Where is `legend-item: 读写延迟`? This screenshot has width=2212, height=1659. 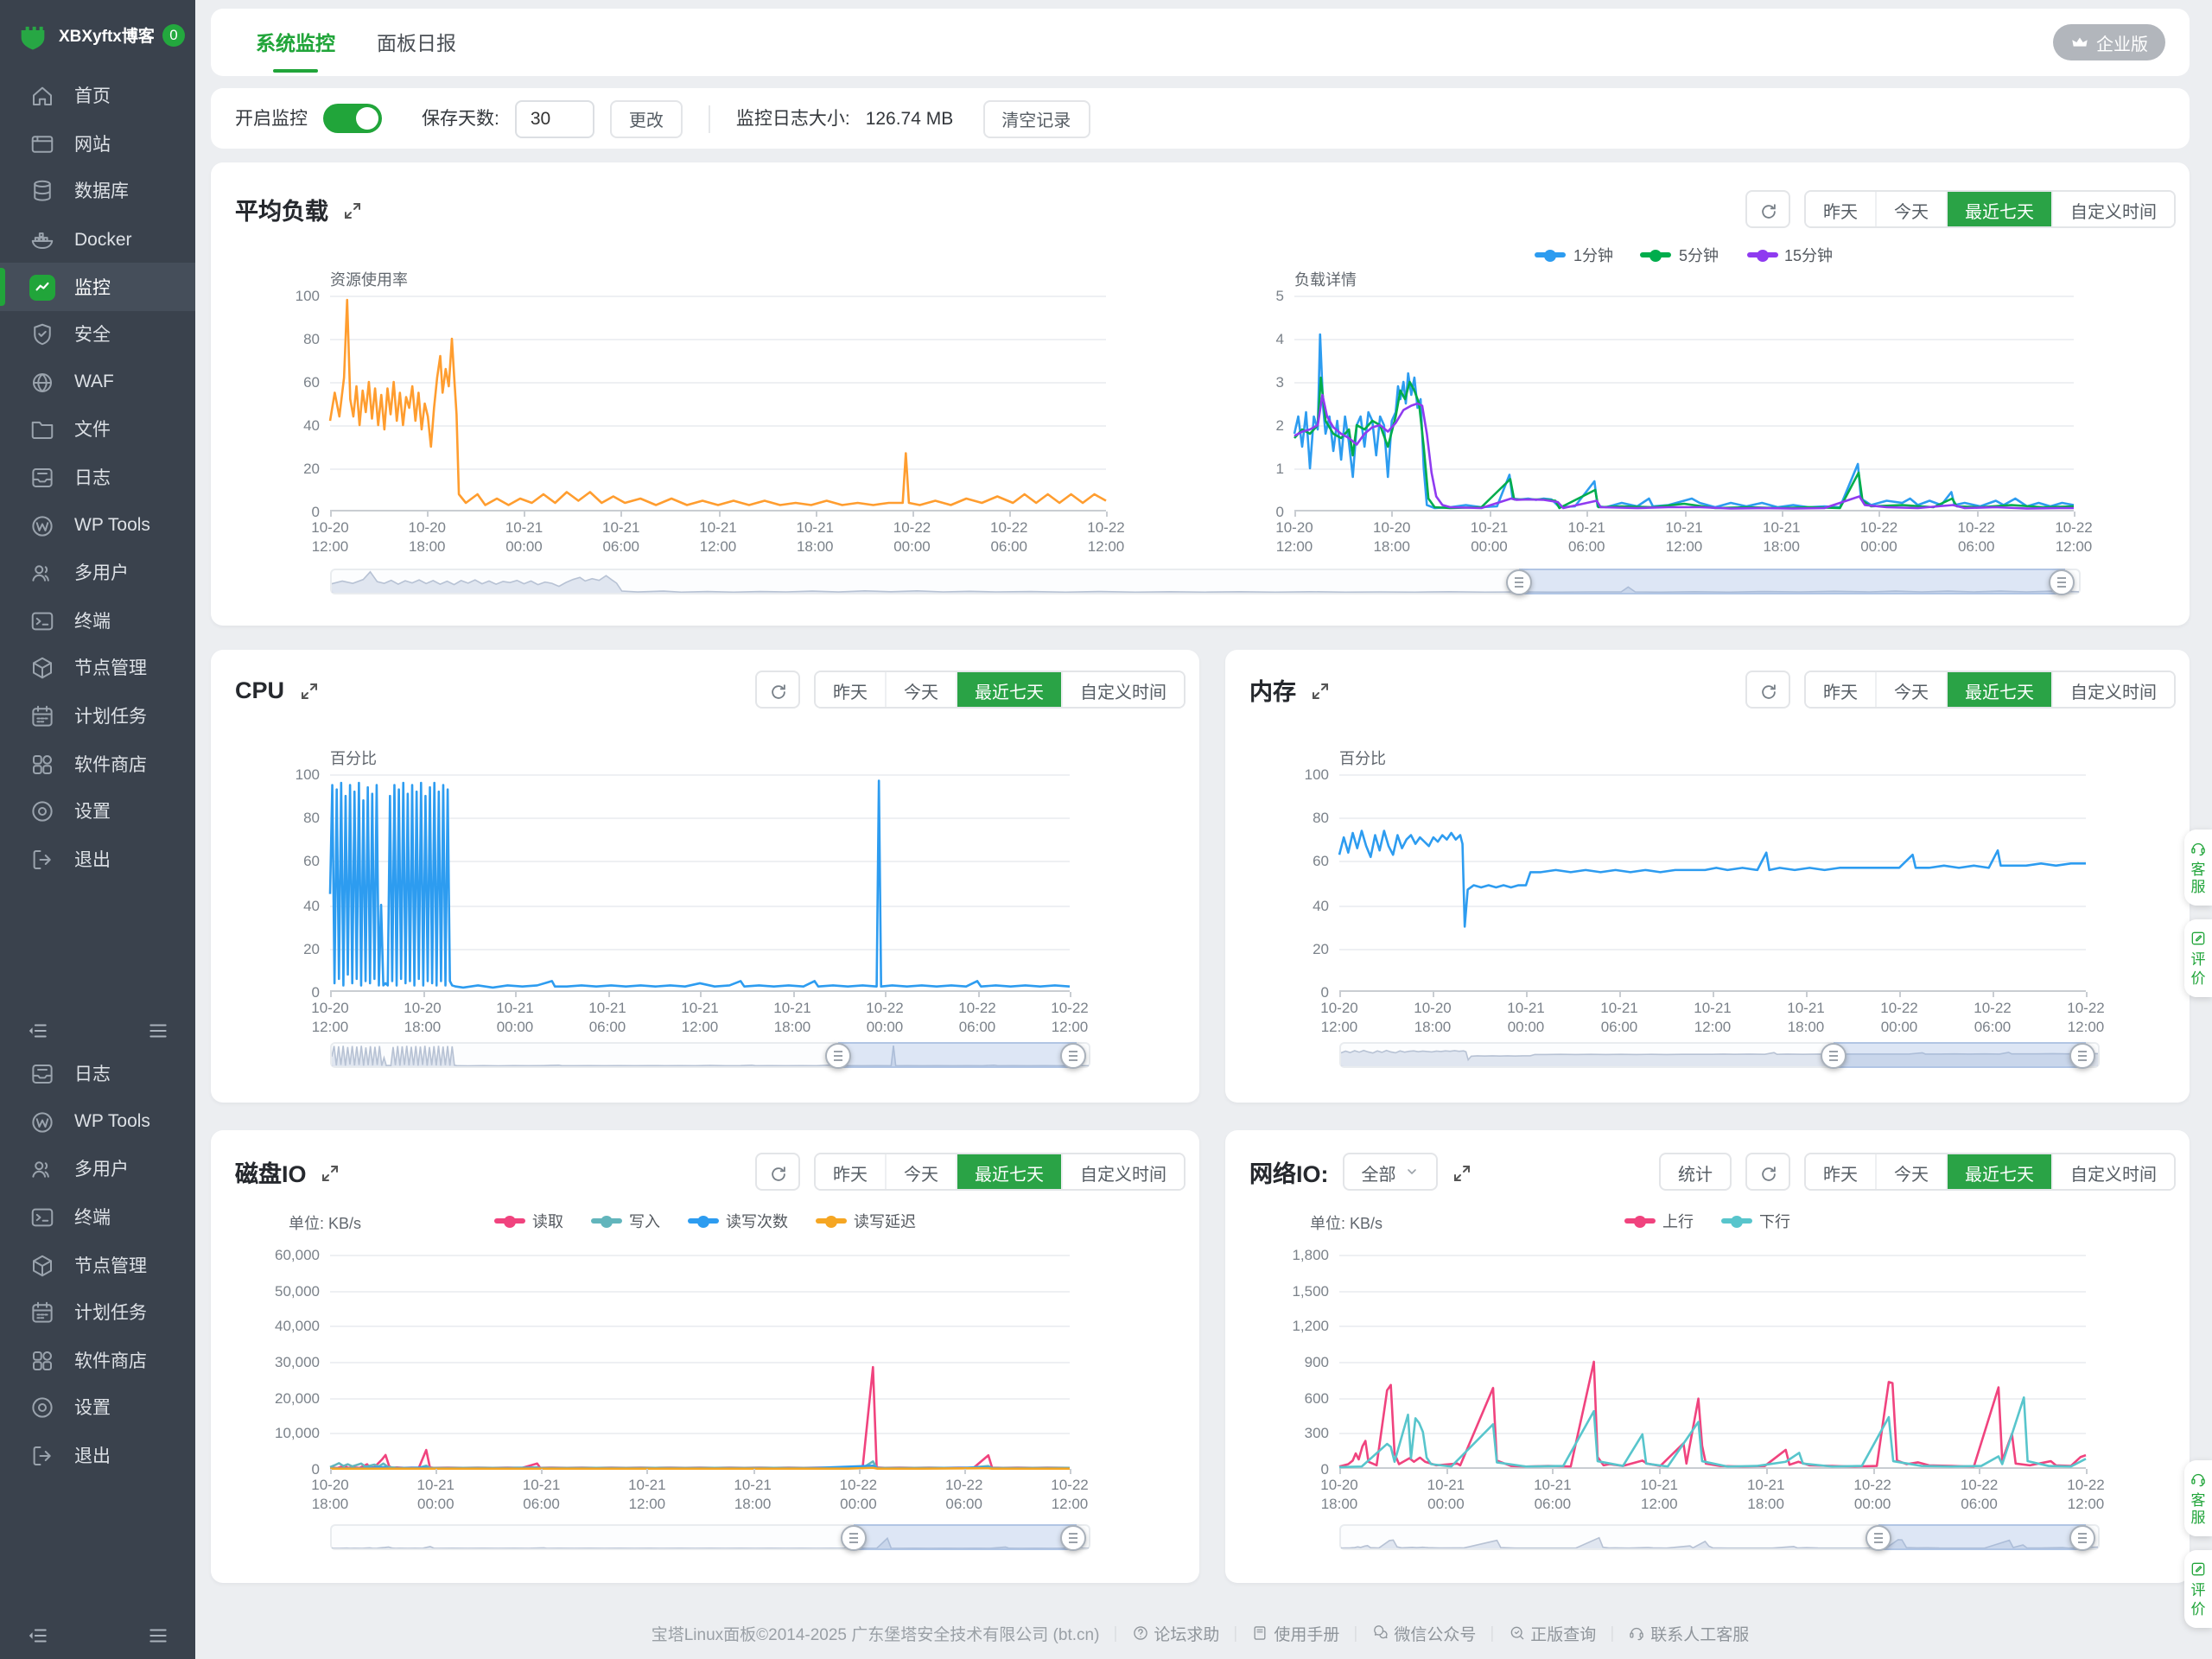
legend-item: 读写延迟 is located at coordinates (866, 1221).